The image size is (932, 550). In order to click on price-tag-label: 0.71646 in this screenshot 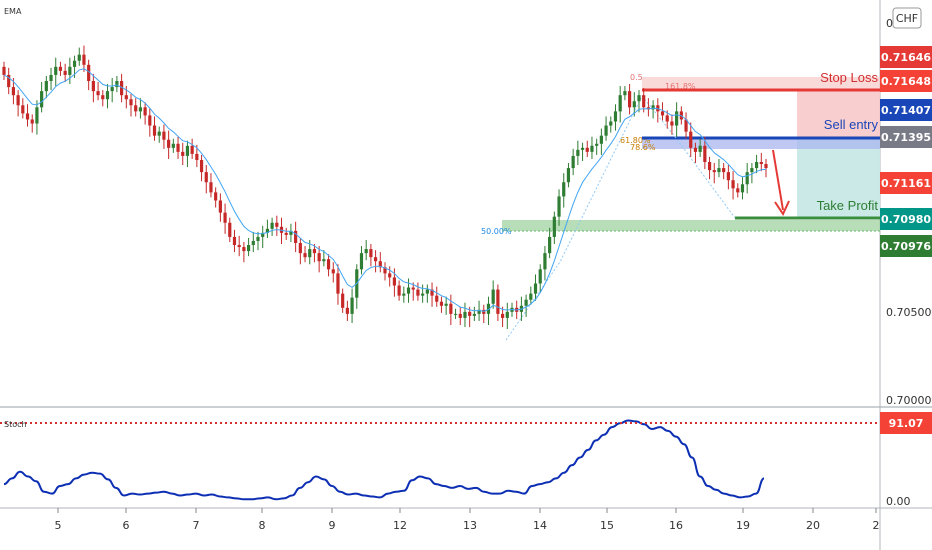, I will do `click(906, 57)`.